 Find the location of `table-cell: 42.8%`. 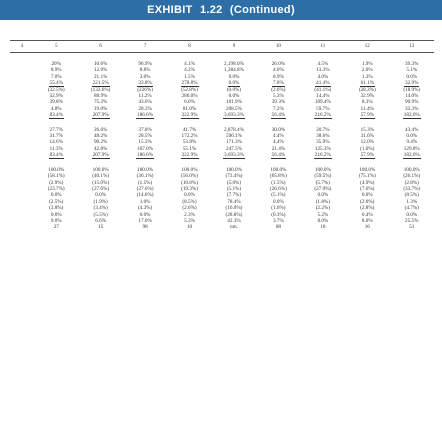

table-cell: 42.8% is located at coordinates (100, 149).